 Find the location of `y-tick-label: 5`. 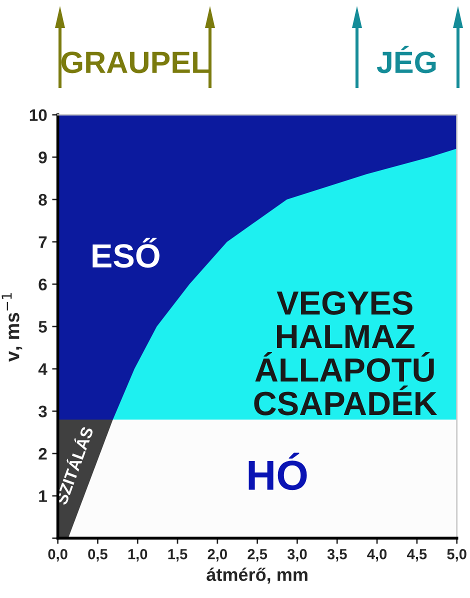

y-tick-label: 5 is located at coordinates (42, 327).